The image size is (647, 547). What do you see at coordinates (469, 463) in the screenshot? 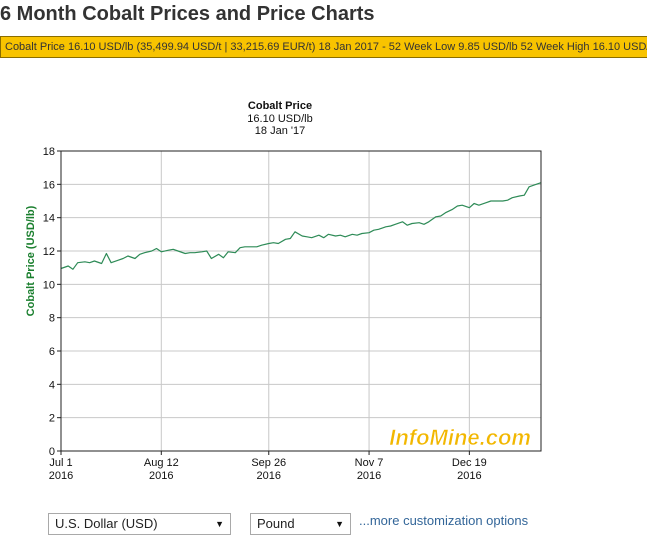
I see `x-tick-label: Dec 19` at bounding box center [469, 463].